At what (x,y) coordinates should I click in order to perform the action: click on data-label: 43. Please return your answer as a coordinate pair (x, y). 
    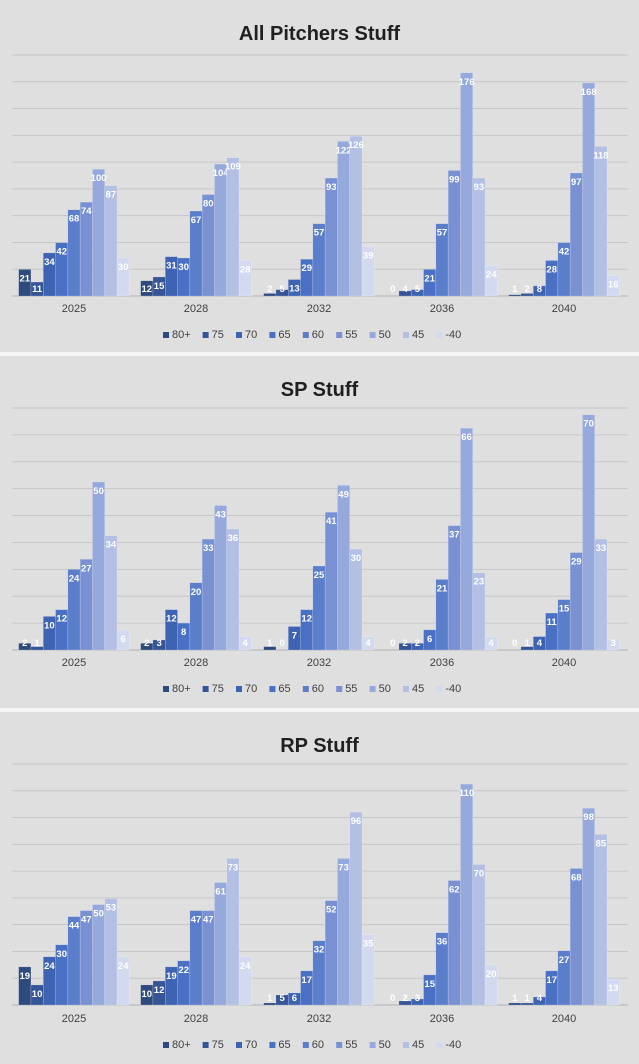
    Looking at the image, I should click on (220, 514).